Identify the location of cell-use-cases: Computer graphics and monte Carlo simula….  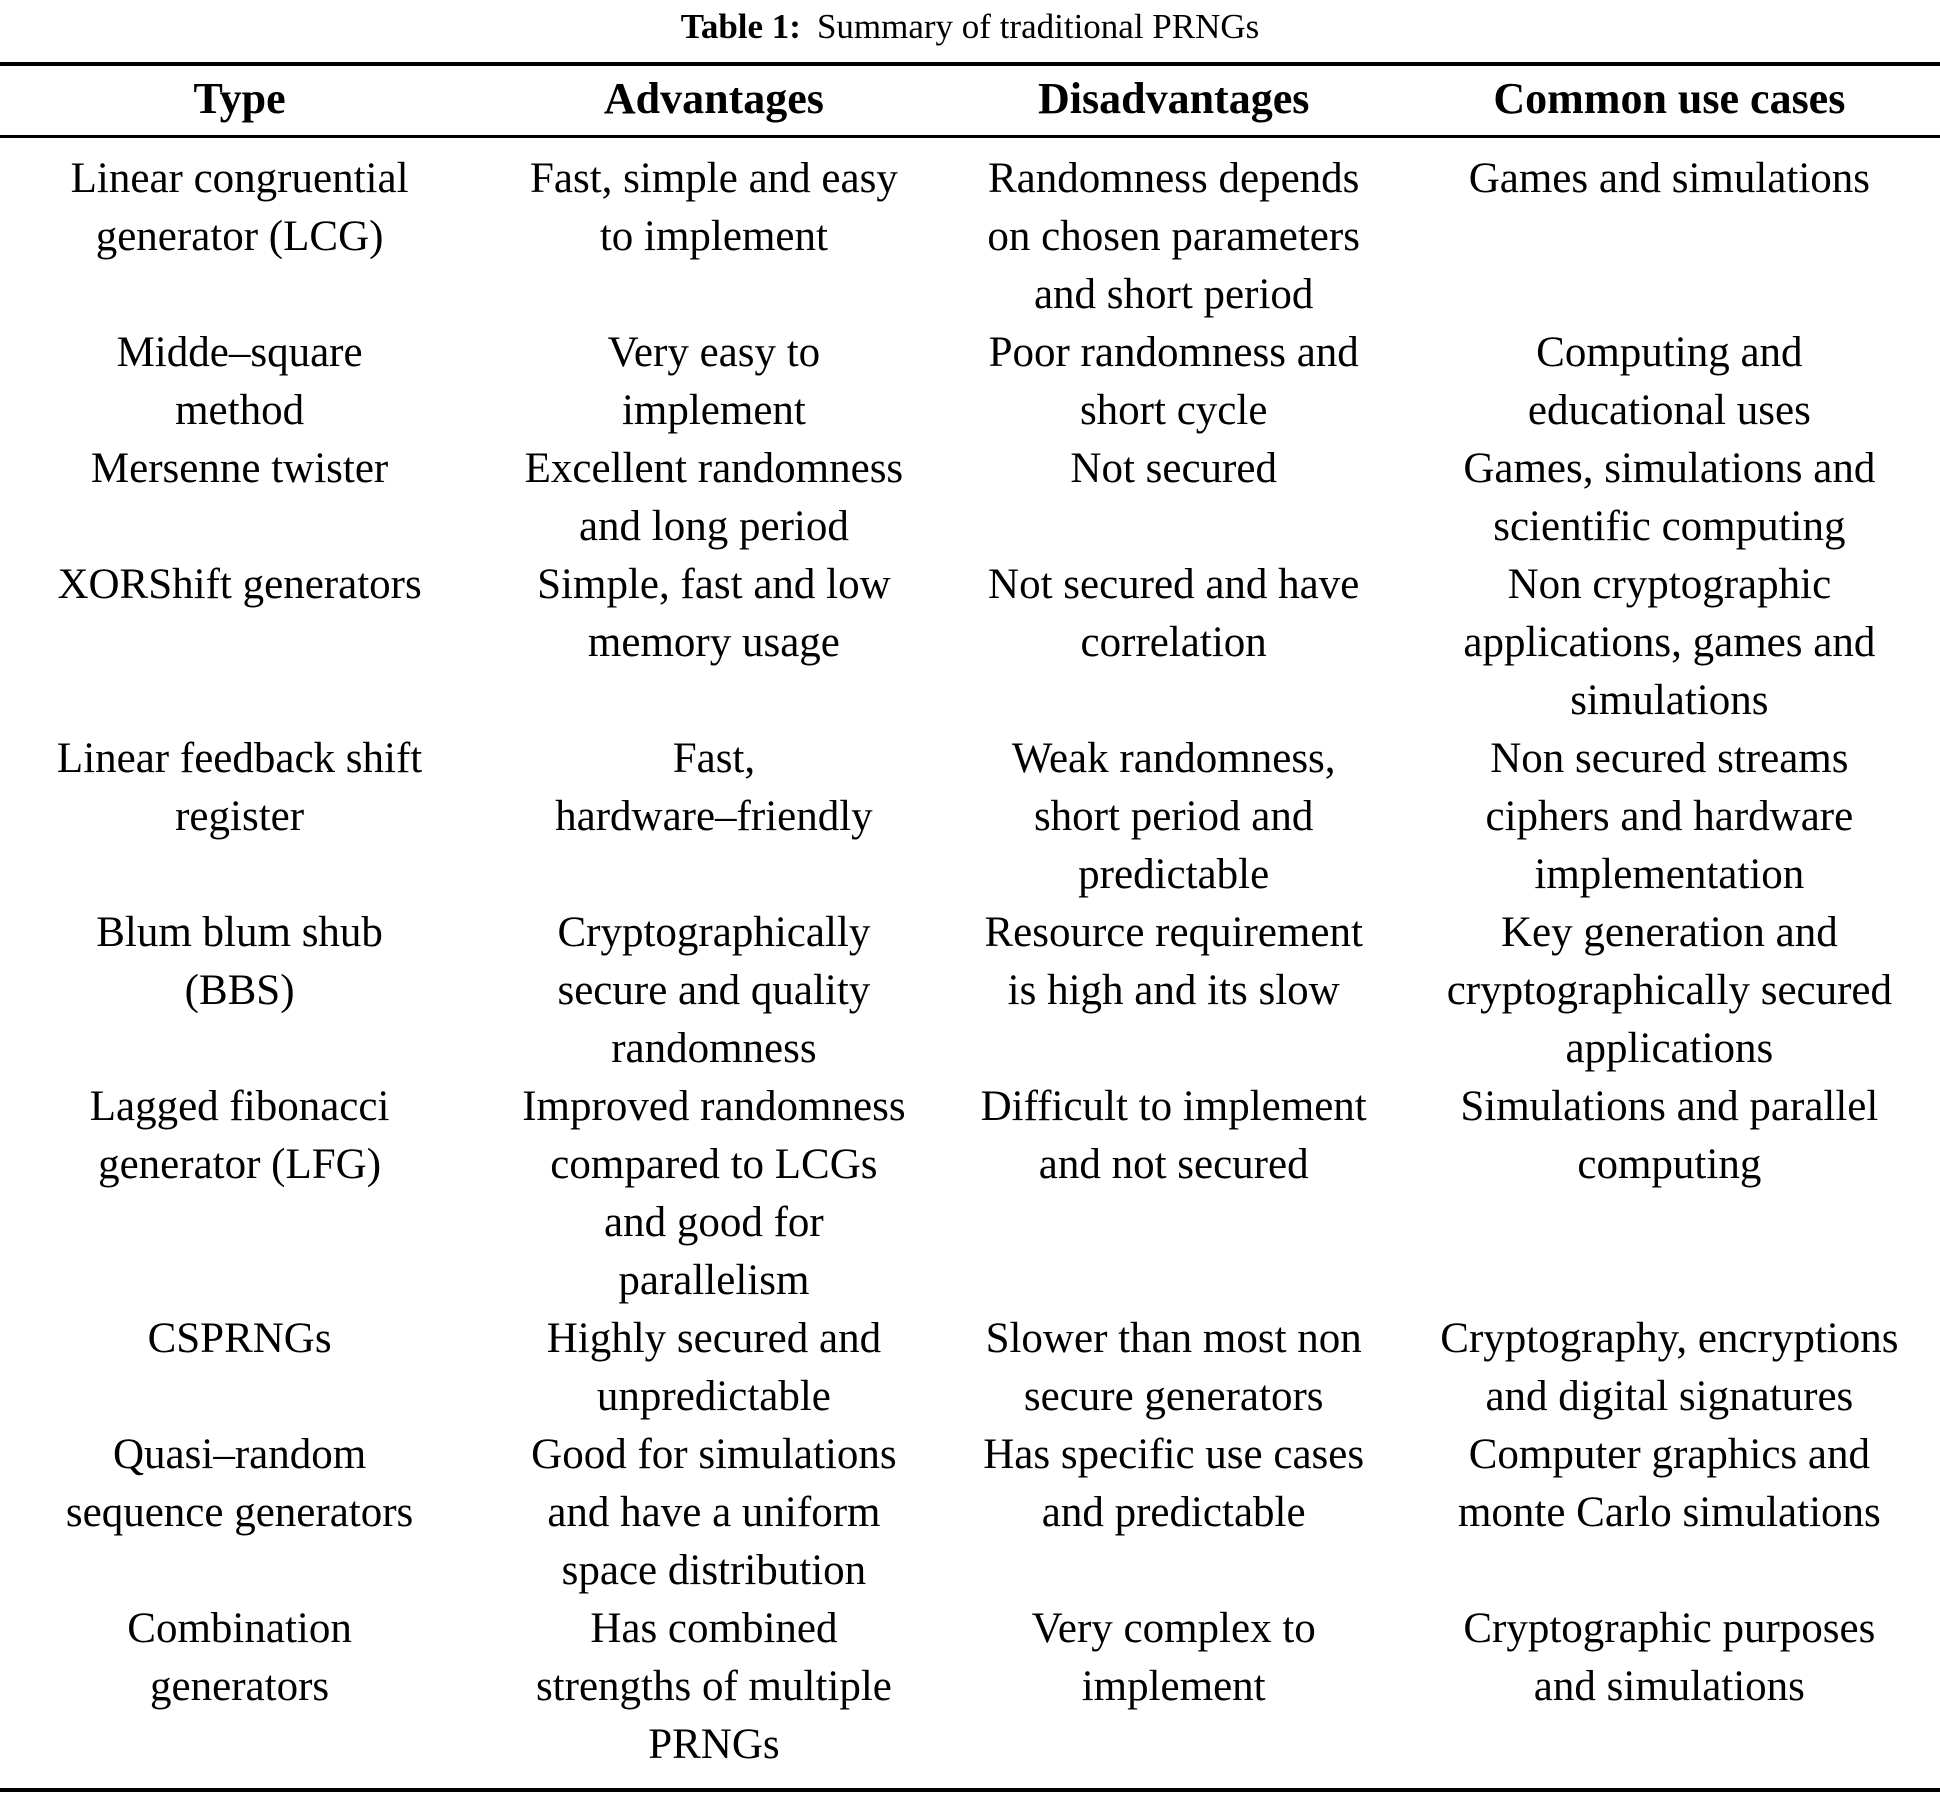
(1669, 1483).